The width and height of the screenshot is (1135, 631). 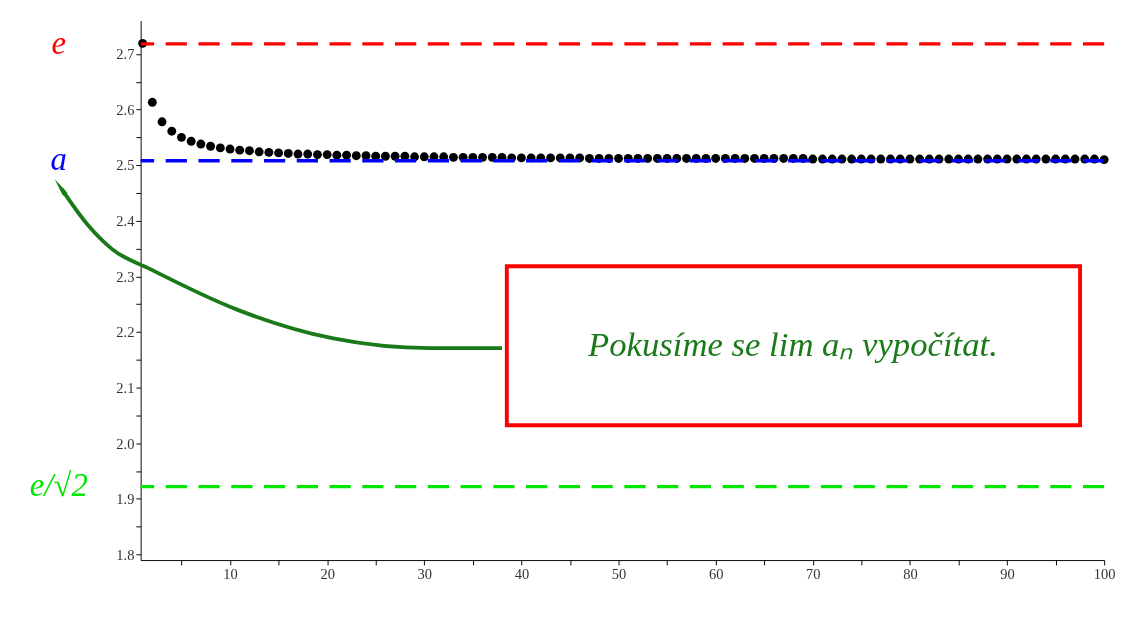 What do you see at coordinates (1007, 573) in the screenshot?
I see `x-tick-label: 90` at bounding box center [1007, 573].